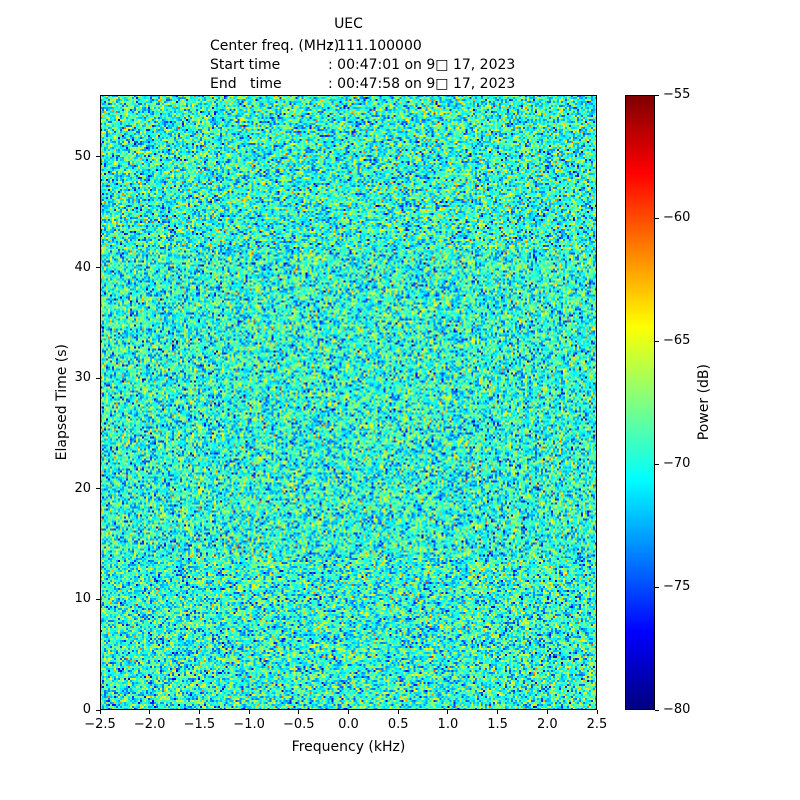  What do you see at coordinates (677, 340) in the screenshot?
I see `colorbar-tick-label: −65` at bounding box center [677, 340].